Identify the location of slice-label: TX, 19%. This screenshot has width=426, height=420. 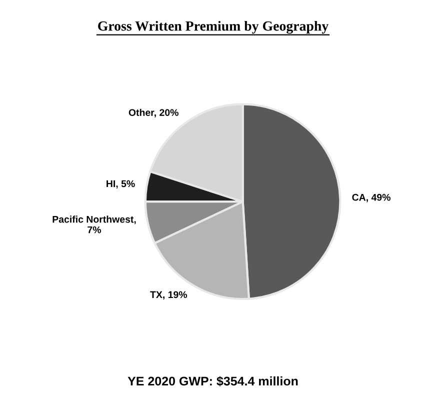
(169, 295).